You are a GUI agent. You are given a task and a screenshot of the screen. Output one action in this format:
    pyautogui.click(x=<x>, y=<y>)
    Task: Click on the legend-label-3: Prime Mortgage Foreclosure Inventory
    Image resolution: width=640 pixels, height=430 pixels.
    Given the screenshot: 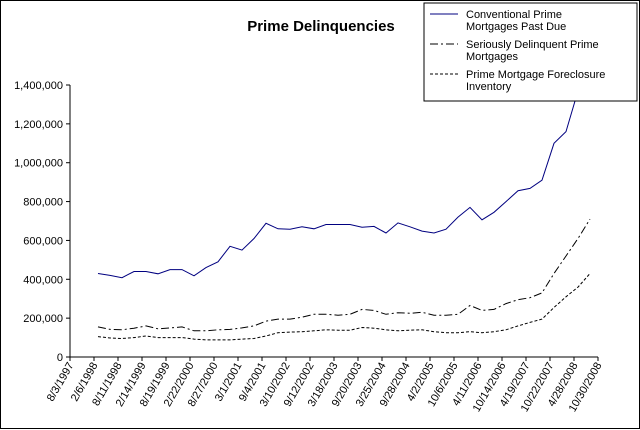 What is the action you would take?
    pyautogui.click(x=535, y=81)
    